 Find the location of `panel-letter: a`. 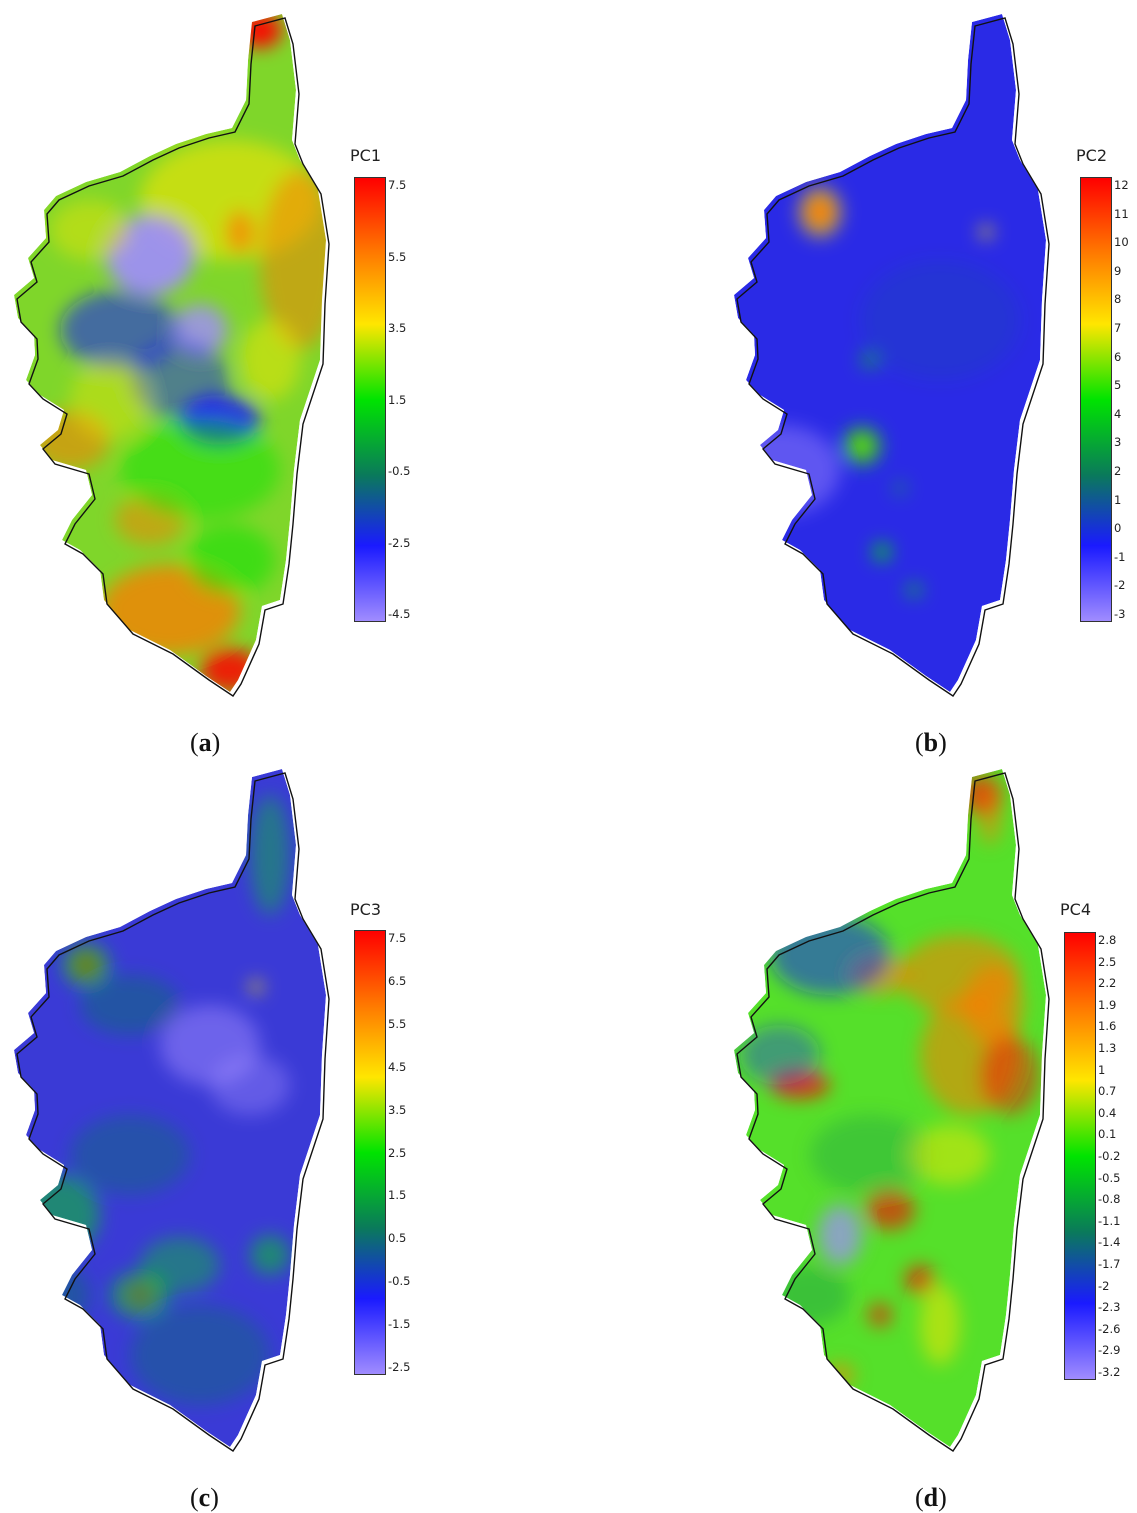

panel-letter: a is located at coordinates (205, 742).